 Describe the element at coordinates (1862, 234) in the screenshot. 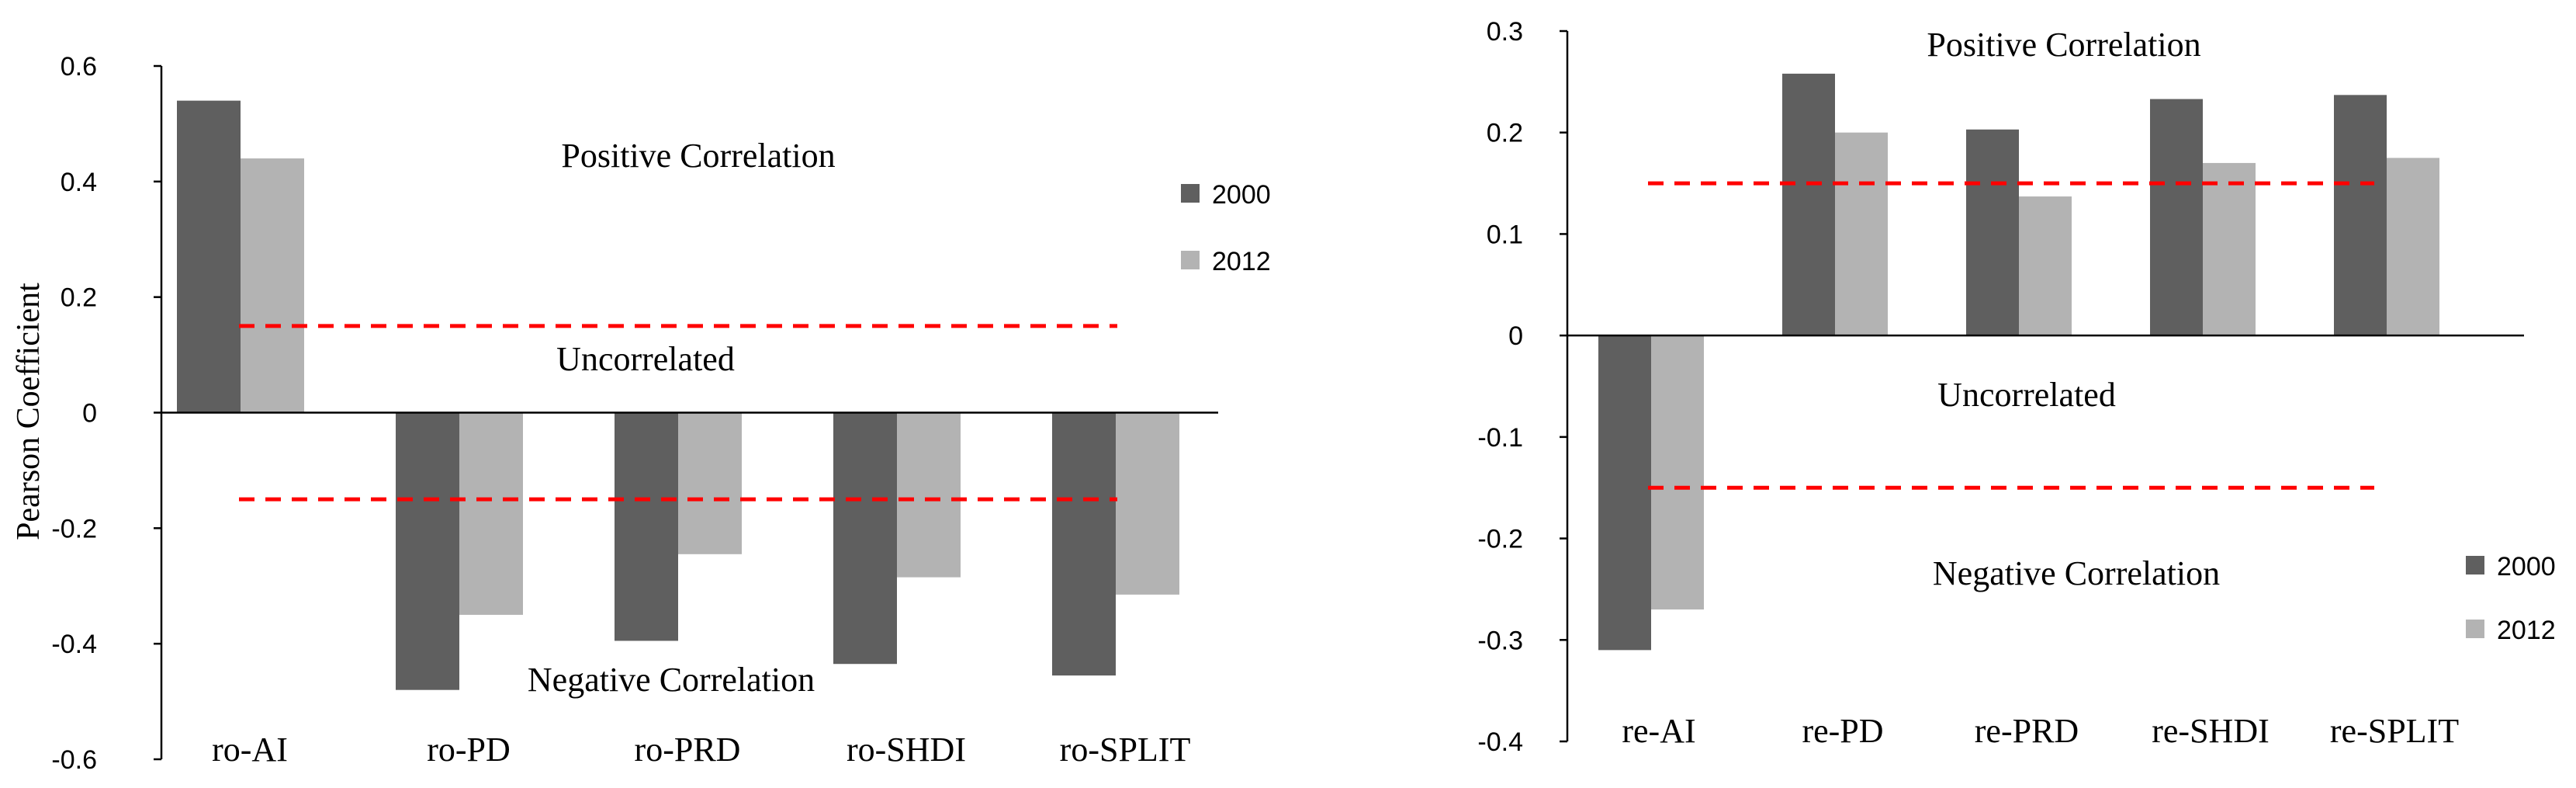

I see `right-bar-re-PD-2012` at that location.